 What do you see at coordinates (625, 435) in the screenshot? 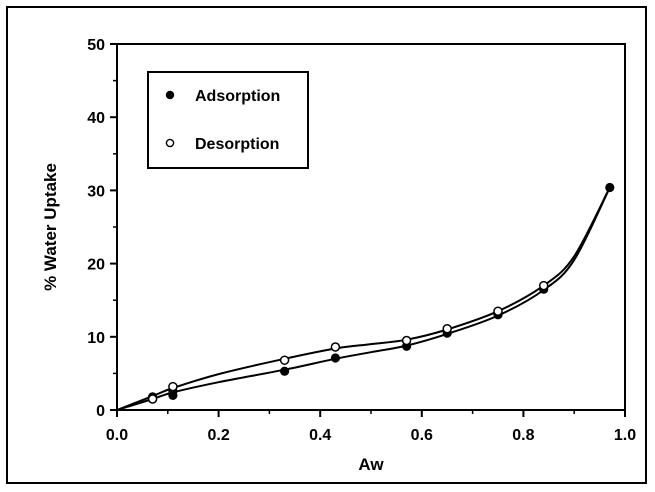
I see `x-tick-label: 1.0` at bounding box center [625, 435].